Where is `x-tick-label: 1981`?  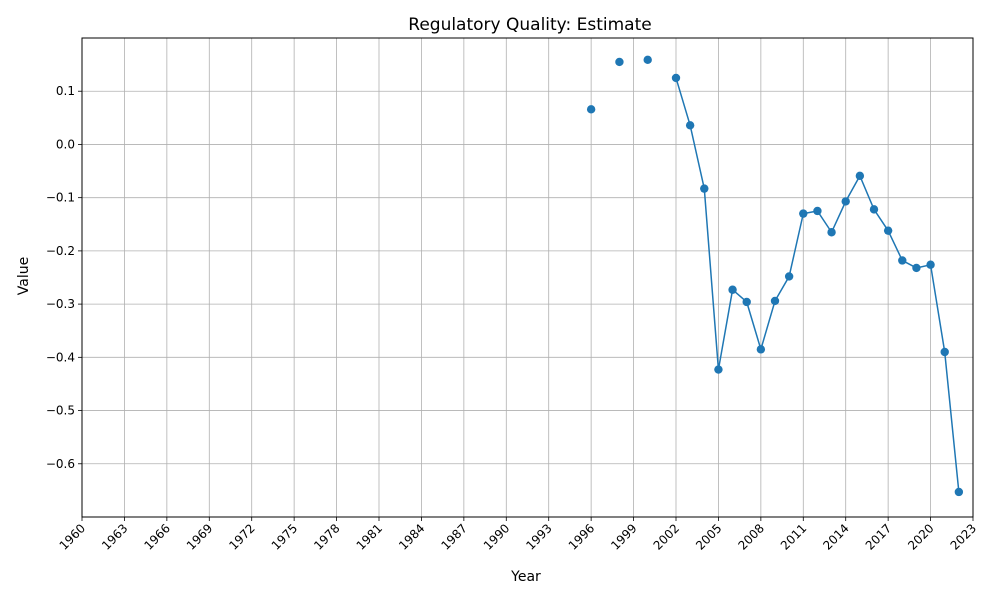 x-tick-label: 1981 is located at coordinates (369, 536).